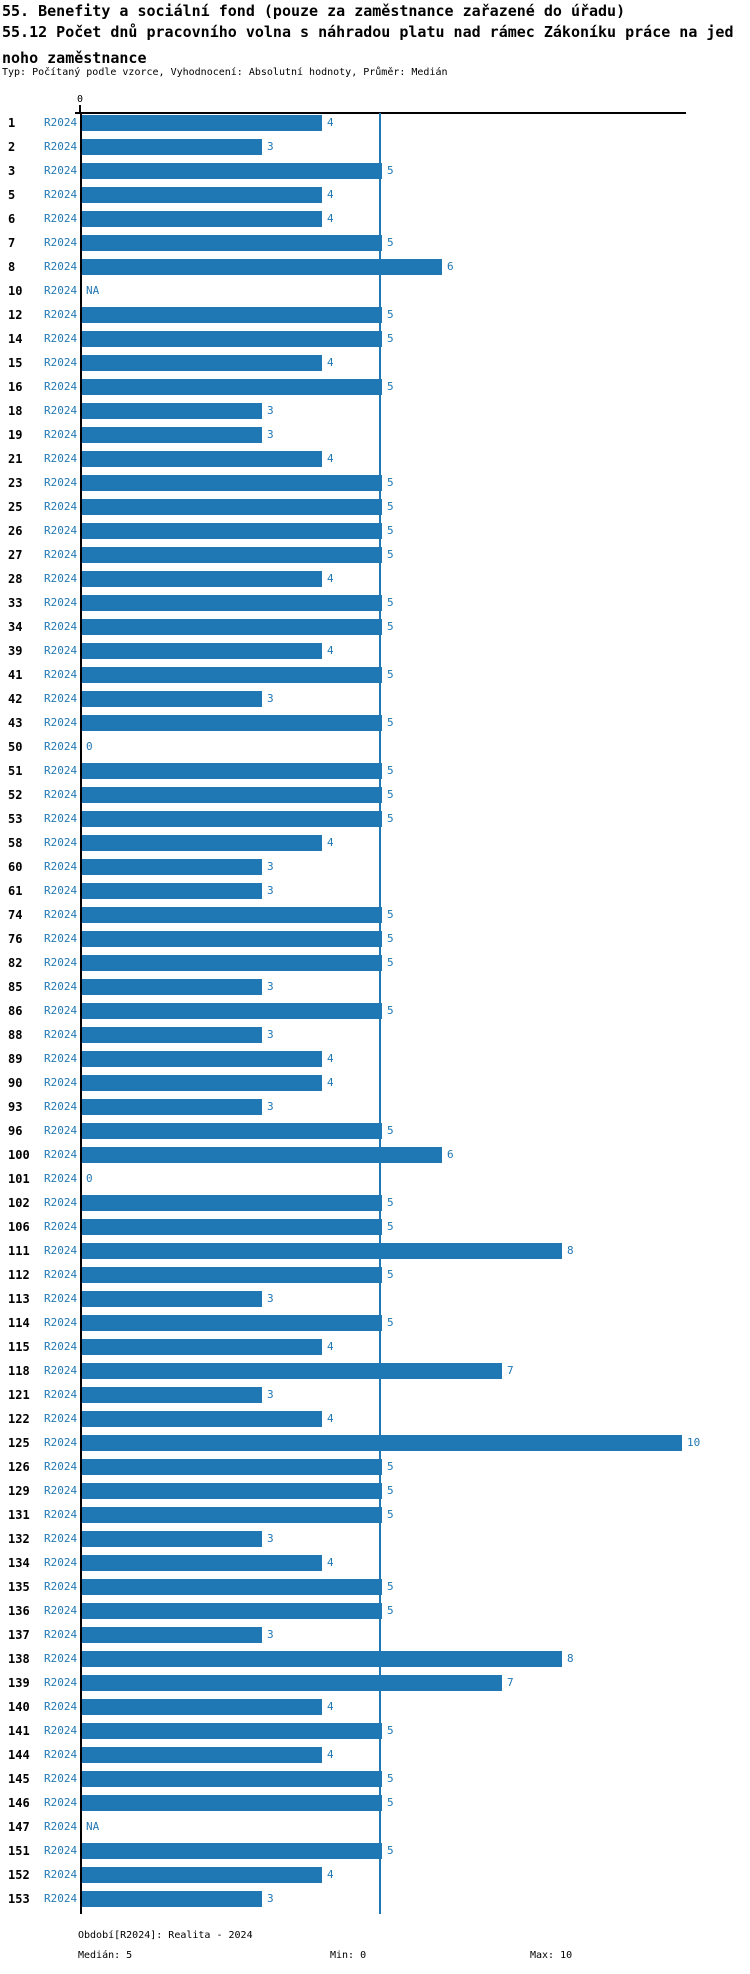 The height and width of the screenshot is (1974, 750). What do you see at coordinates (15, 315) in the screenshot?
I see `row-category-label: 12` at bounding box center [15, 315].